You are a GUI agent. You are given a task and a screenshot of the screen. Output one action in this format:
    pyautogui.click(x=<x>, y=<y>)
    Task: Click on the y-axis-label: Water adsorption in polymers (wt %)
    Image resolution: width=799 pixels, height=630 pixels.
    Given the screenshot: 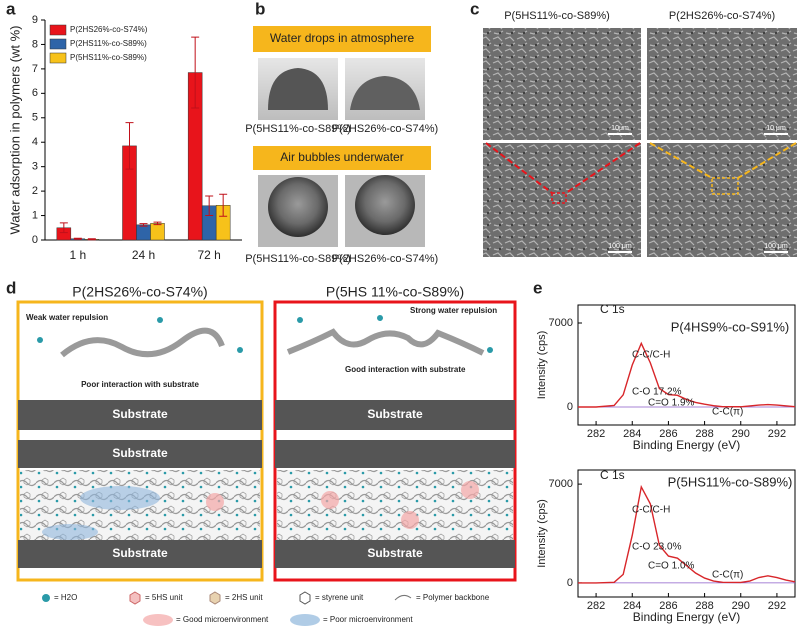 What is the action you would take?
    pyautogui.click(x=14, y=129)
    